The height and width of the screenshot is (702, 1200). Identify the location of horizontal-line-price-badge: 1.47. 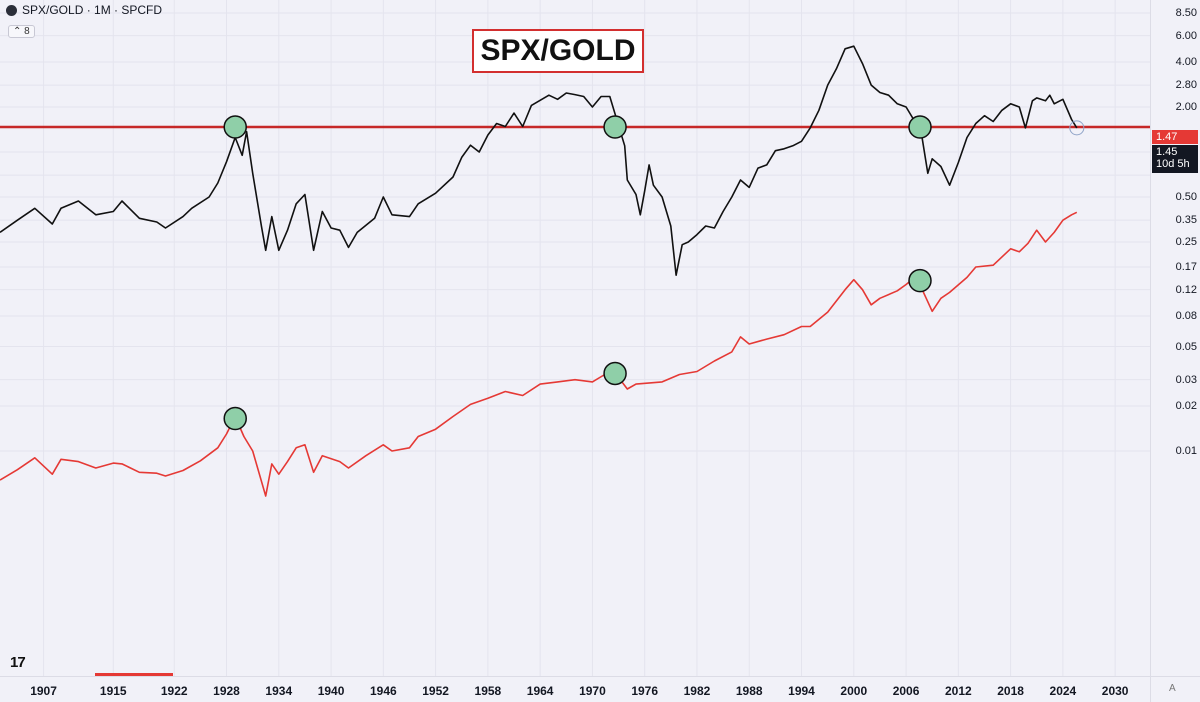
(1175, 137).